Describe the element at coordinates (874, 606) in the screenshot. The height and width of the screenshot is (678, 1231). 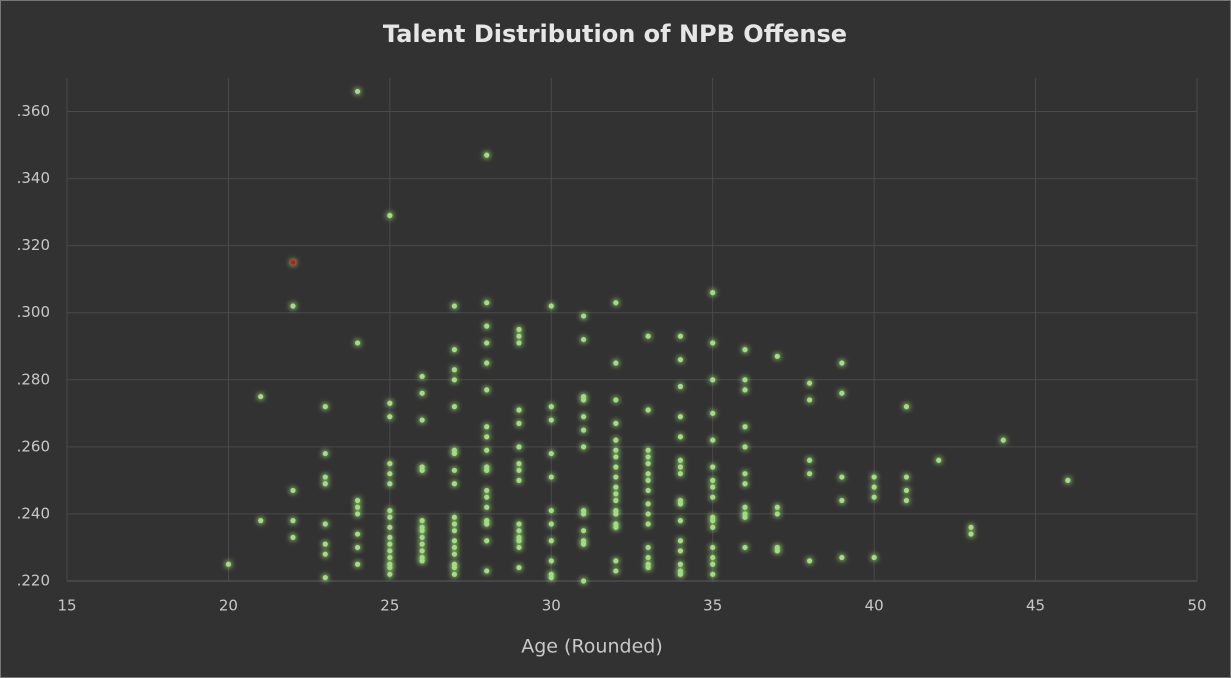
I see `x-tick-label: 40` at that location.